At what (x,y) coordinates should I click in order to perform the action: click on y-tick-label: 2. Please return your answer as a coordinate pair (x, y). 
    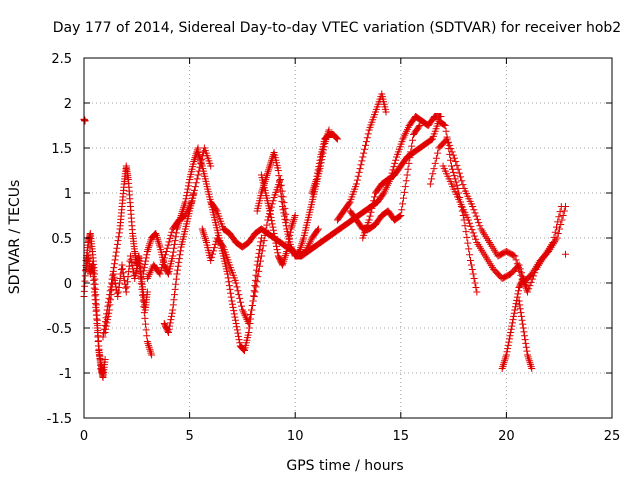
    Looking at the image, I should click on (68, 104).